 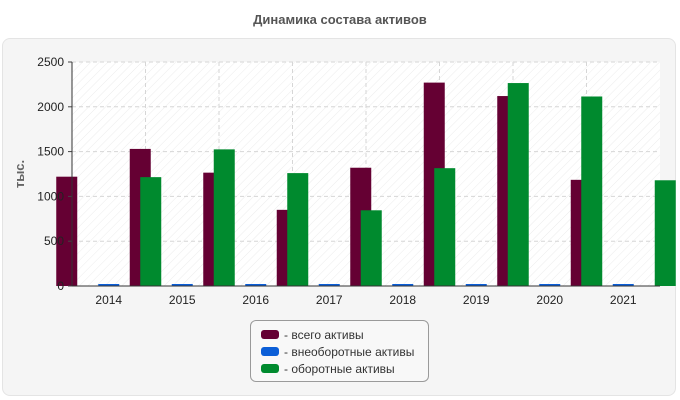 What do you see at coordinates (324, 334) in the screenshot?
I see `legend-label-total-assets: - всего активы` at bounding box center [324, 334].